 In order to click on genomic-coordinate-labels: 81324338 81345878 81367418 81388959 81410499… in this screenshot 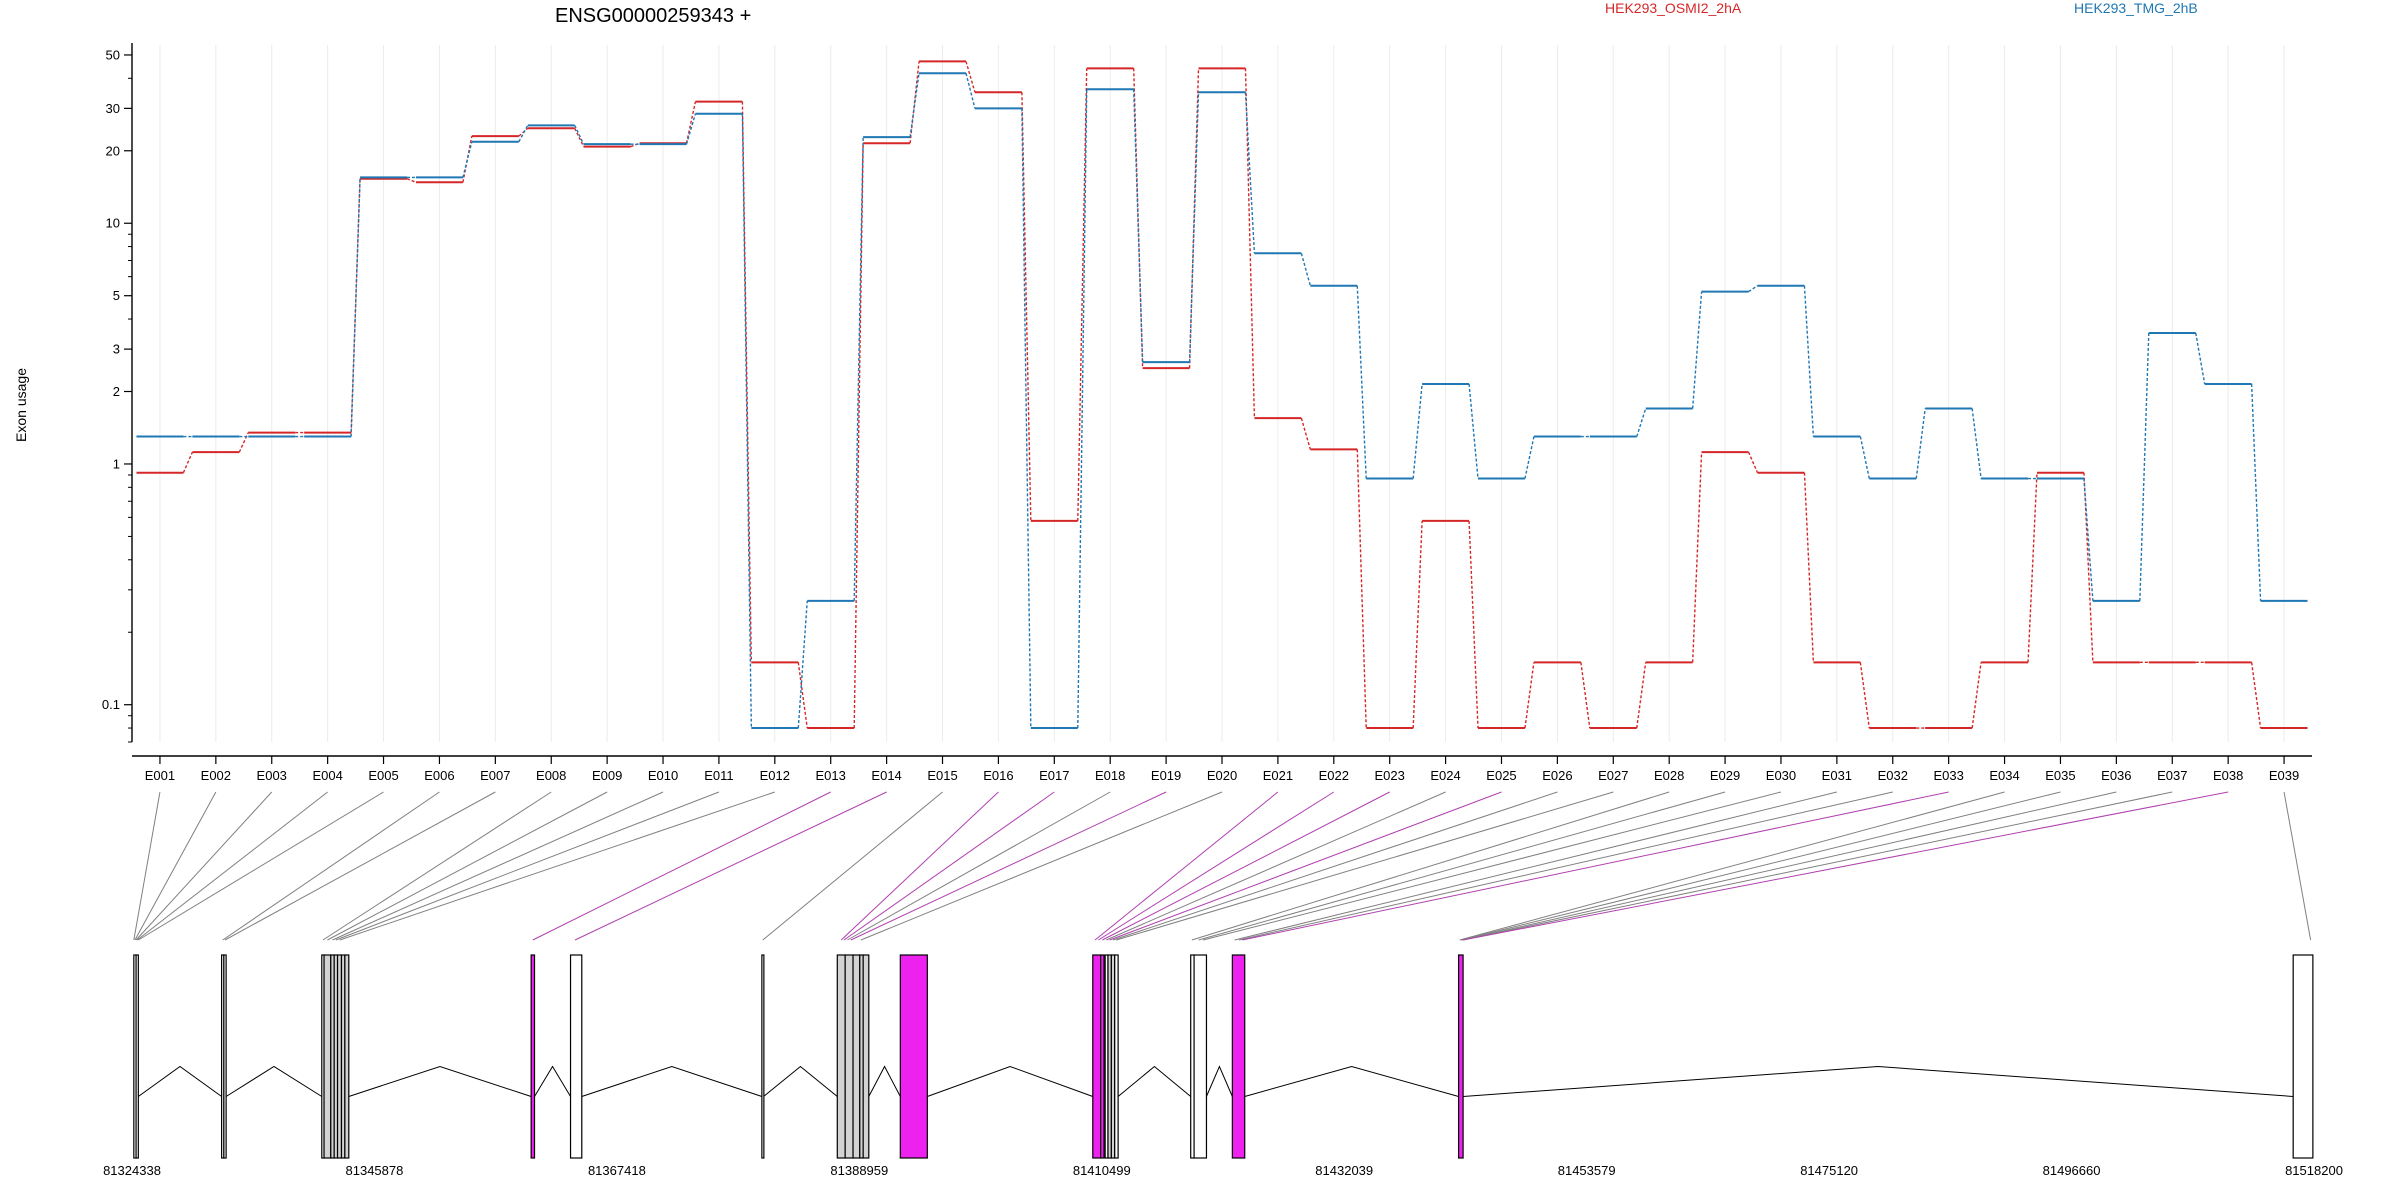, I will do `click(1223, 1170)`.